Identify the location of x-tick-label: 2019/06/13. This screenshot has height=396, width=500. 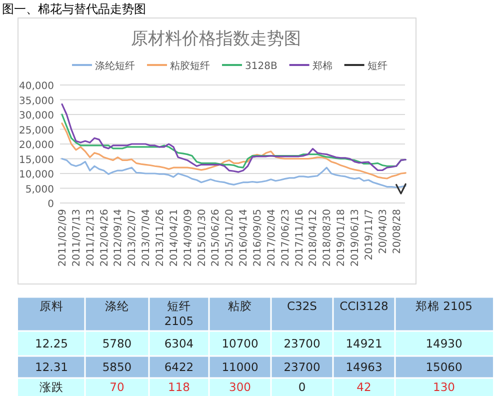
(356, 238).